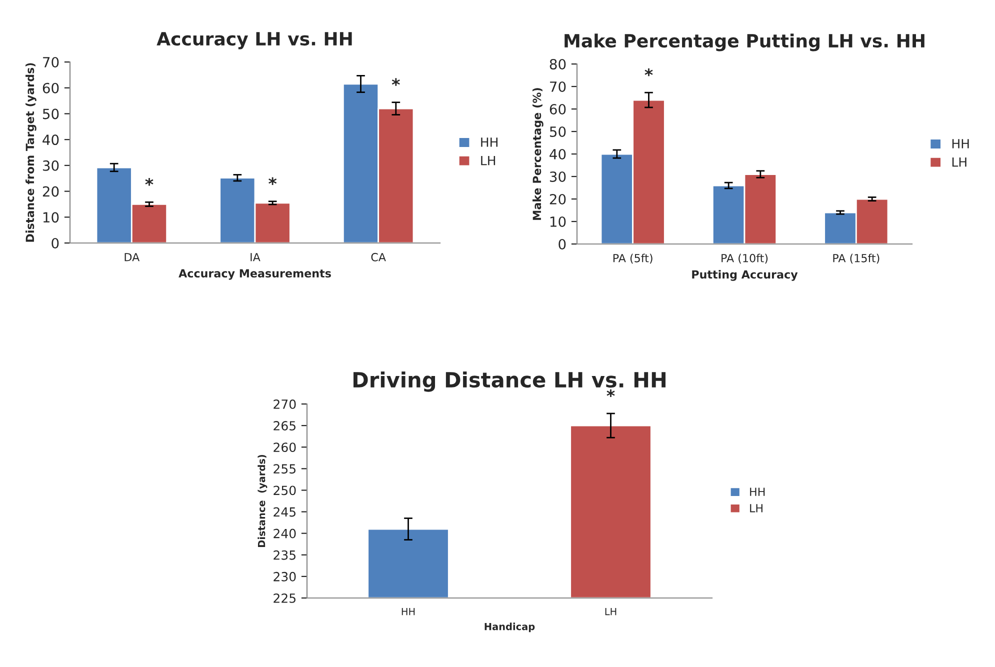 The image size is (995, 667). Describe the element at coordinates (263, 500) in the screenshot. I see `y-axis-title: Distance (yards)` at that location.